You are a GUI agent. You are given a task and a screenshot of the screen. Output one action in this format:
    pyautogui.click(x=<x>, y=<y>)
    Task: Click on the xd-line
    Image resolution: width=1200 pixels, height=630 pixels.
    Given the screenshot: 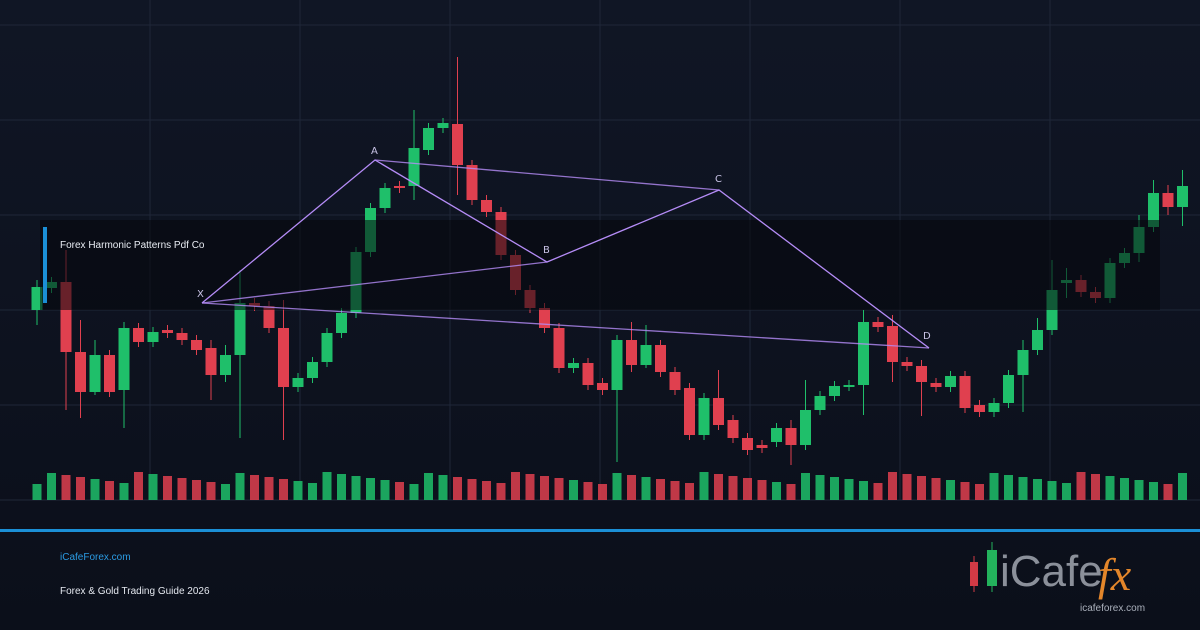 What is the action you would take?
    pyautogui.click(x=565, y=325)
    